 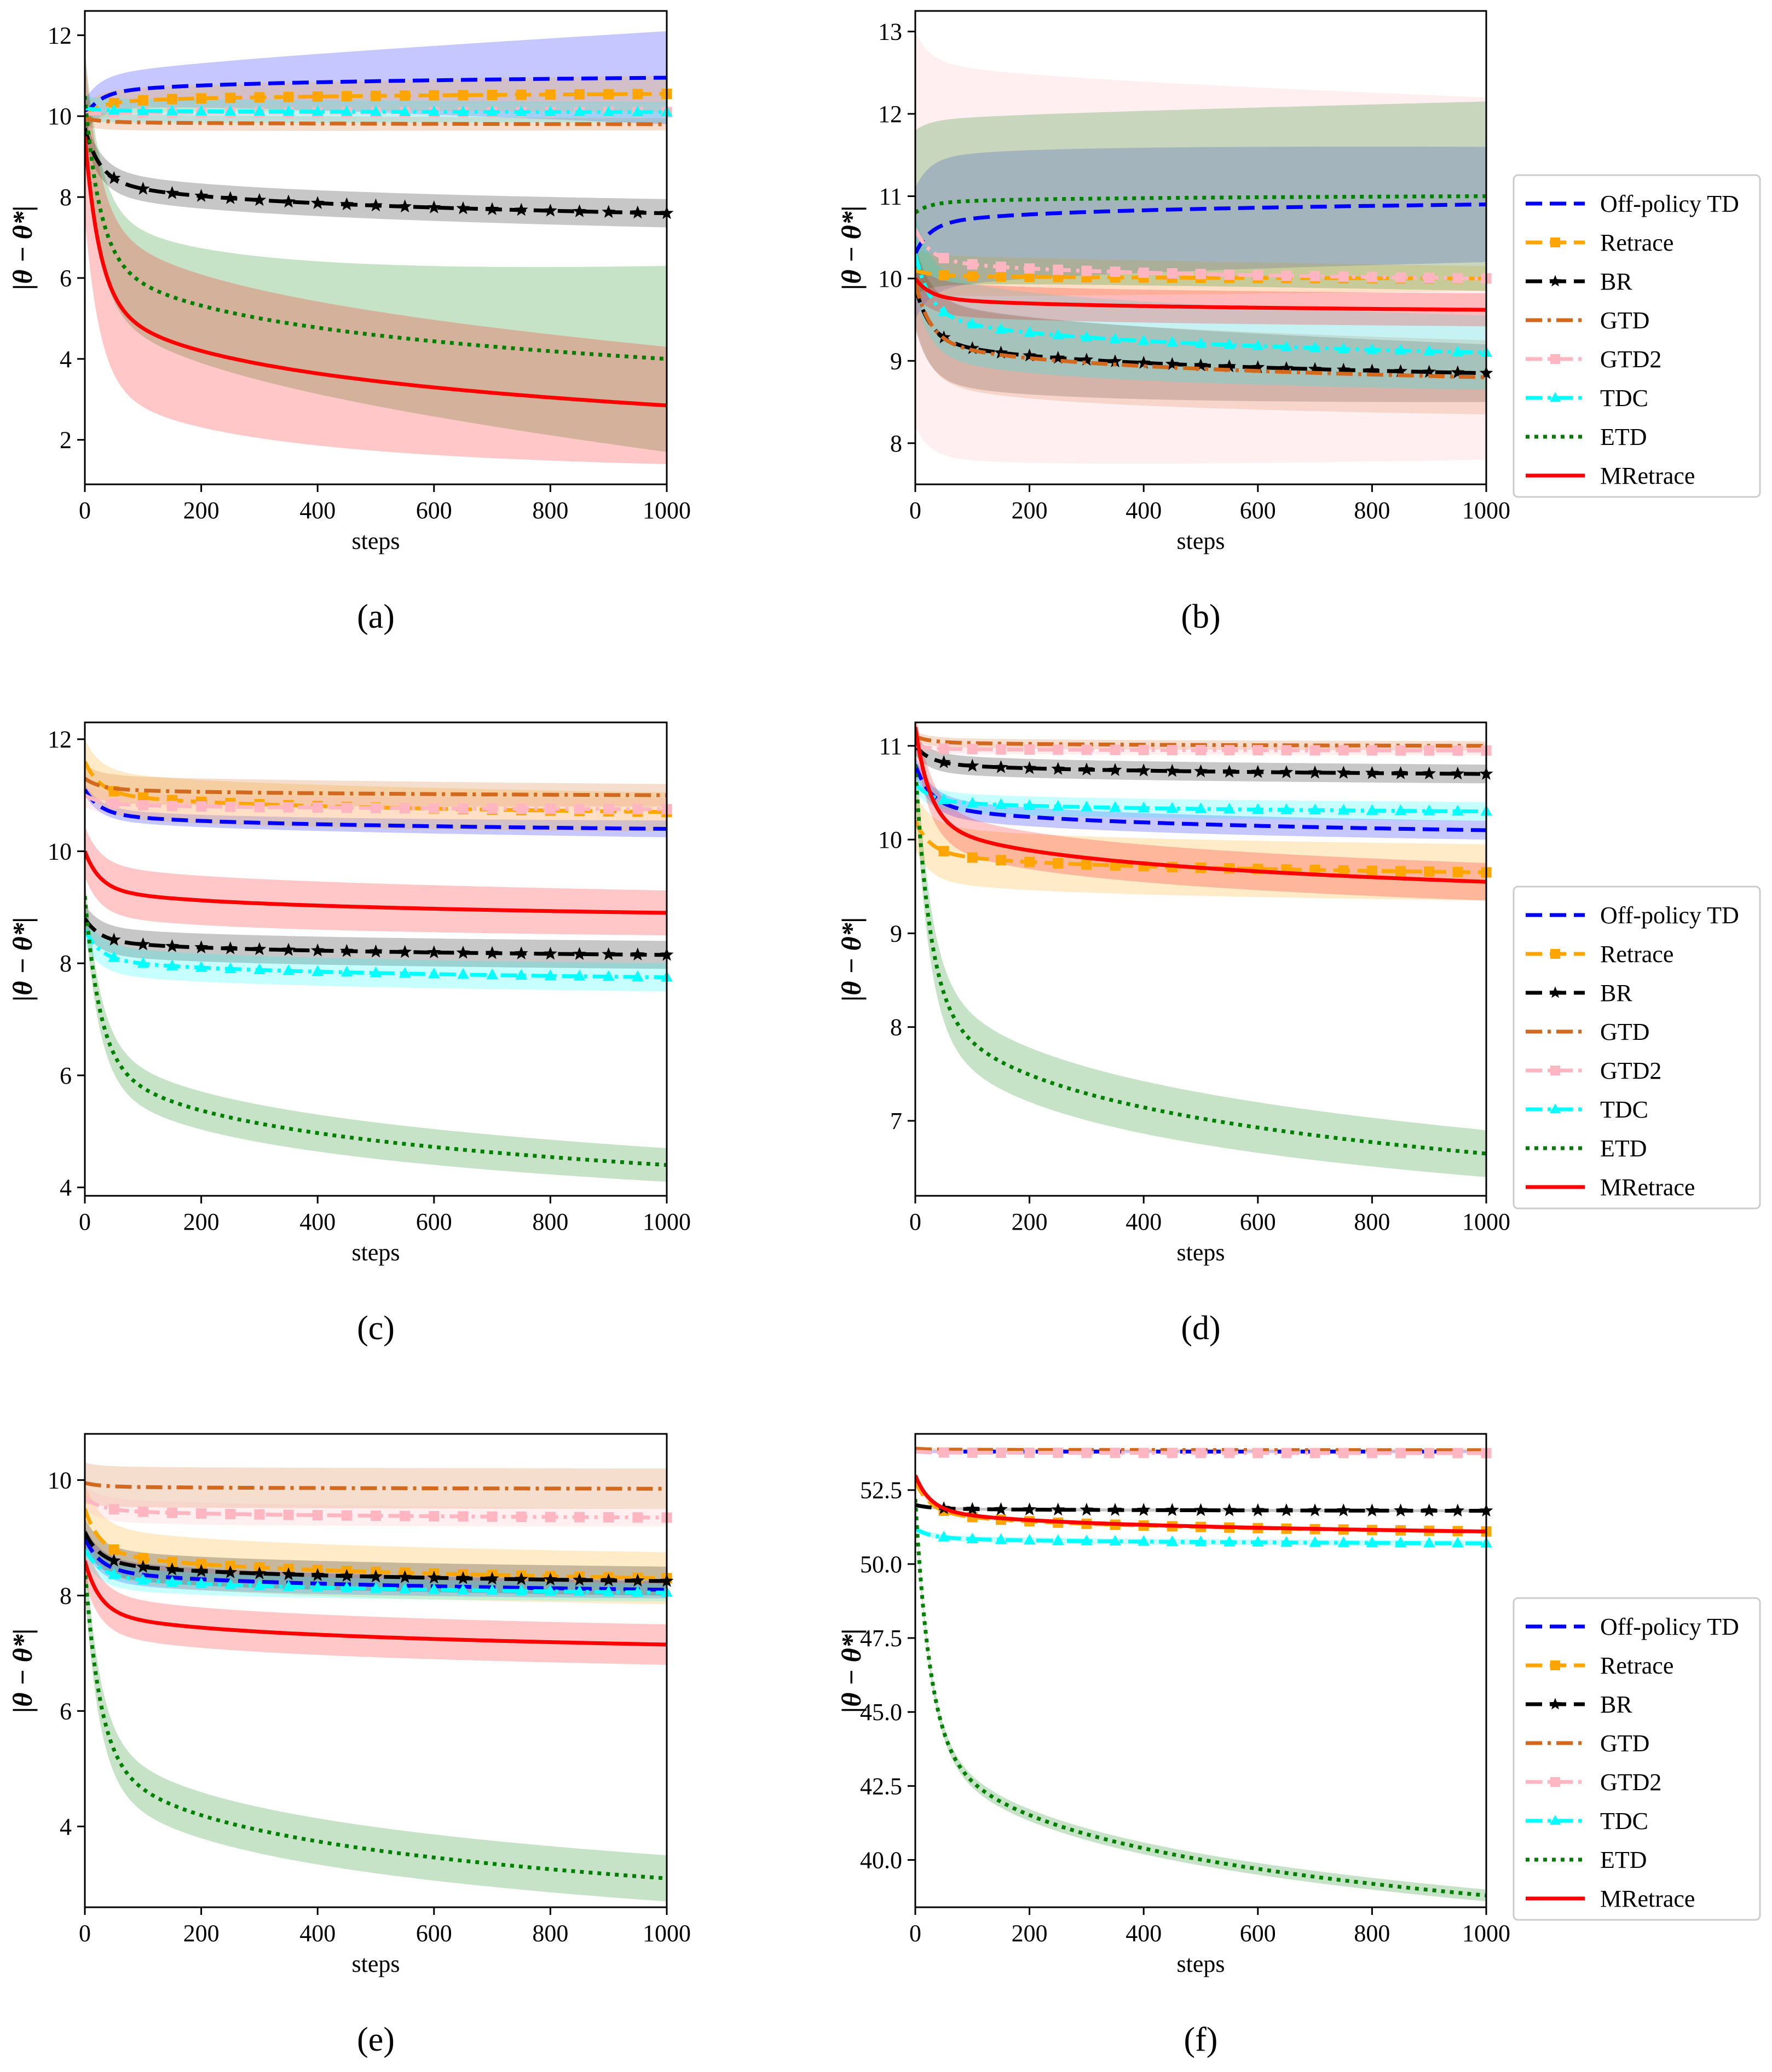 What do you see at coordinates (1087, 359) in the screenshot?
I see `panel-b-marker-br` at bounding box center [1087, 359].